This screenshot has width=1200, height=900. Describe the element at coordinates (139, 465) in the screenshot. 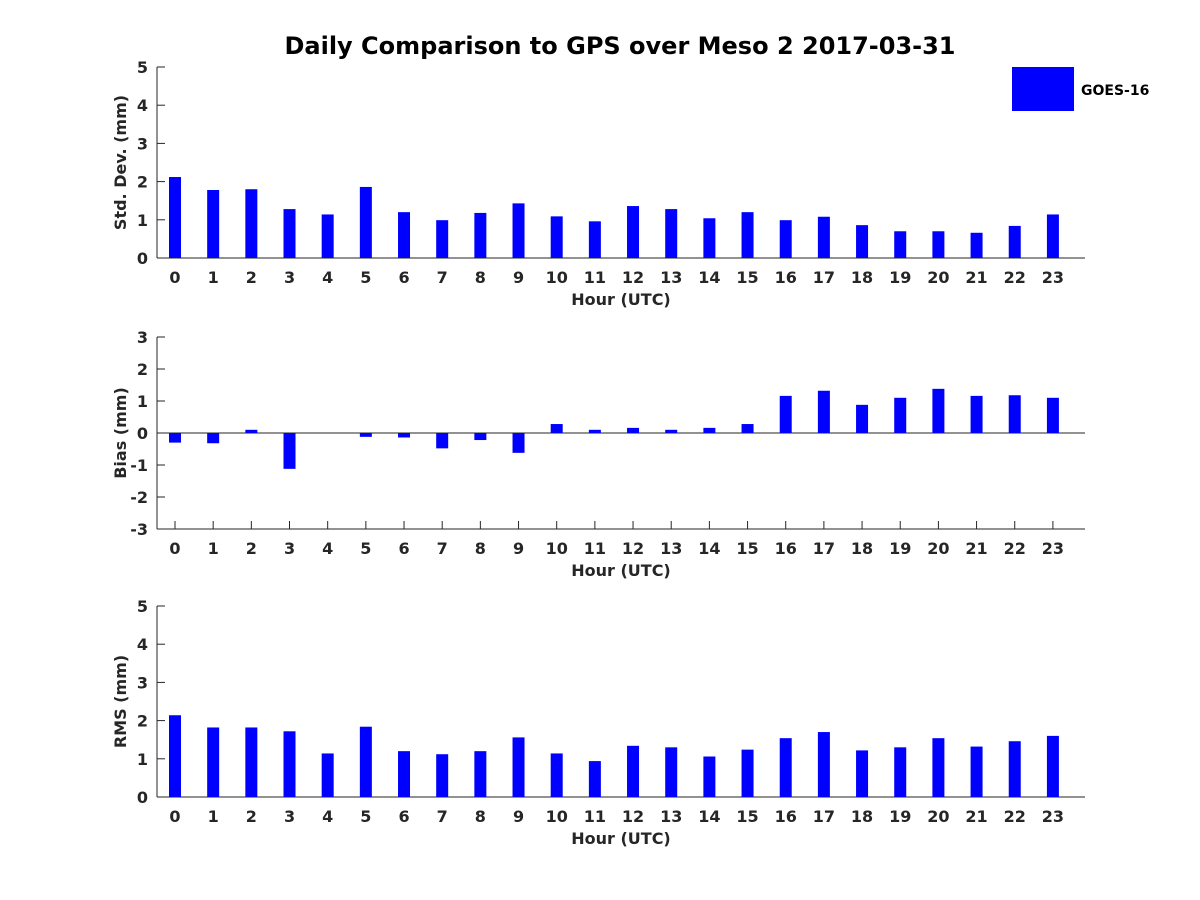

I see `y-tick-label: -1` at that location.